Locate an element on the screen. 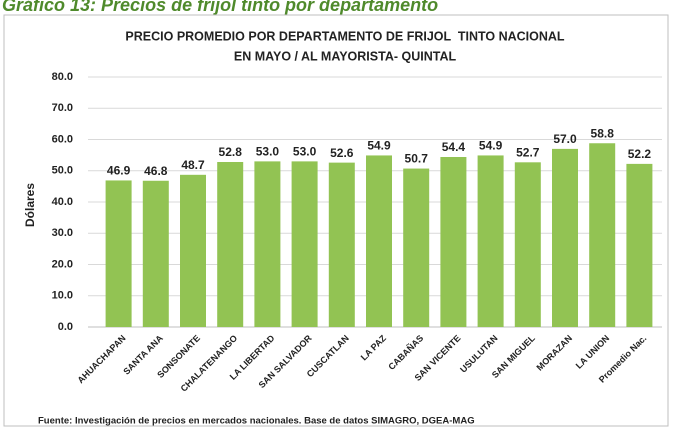 Image resolution: width=673 pixels, height=429 pixels. data-label: 54.4 is located at coordinates (454, 147).